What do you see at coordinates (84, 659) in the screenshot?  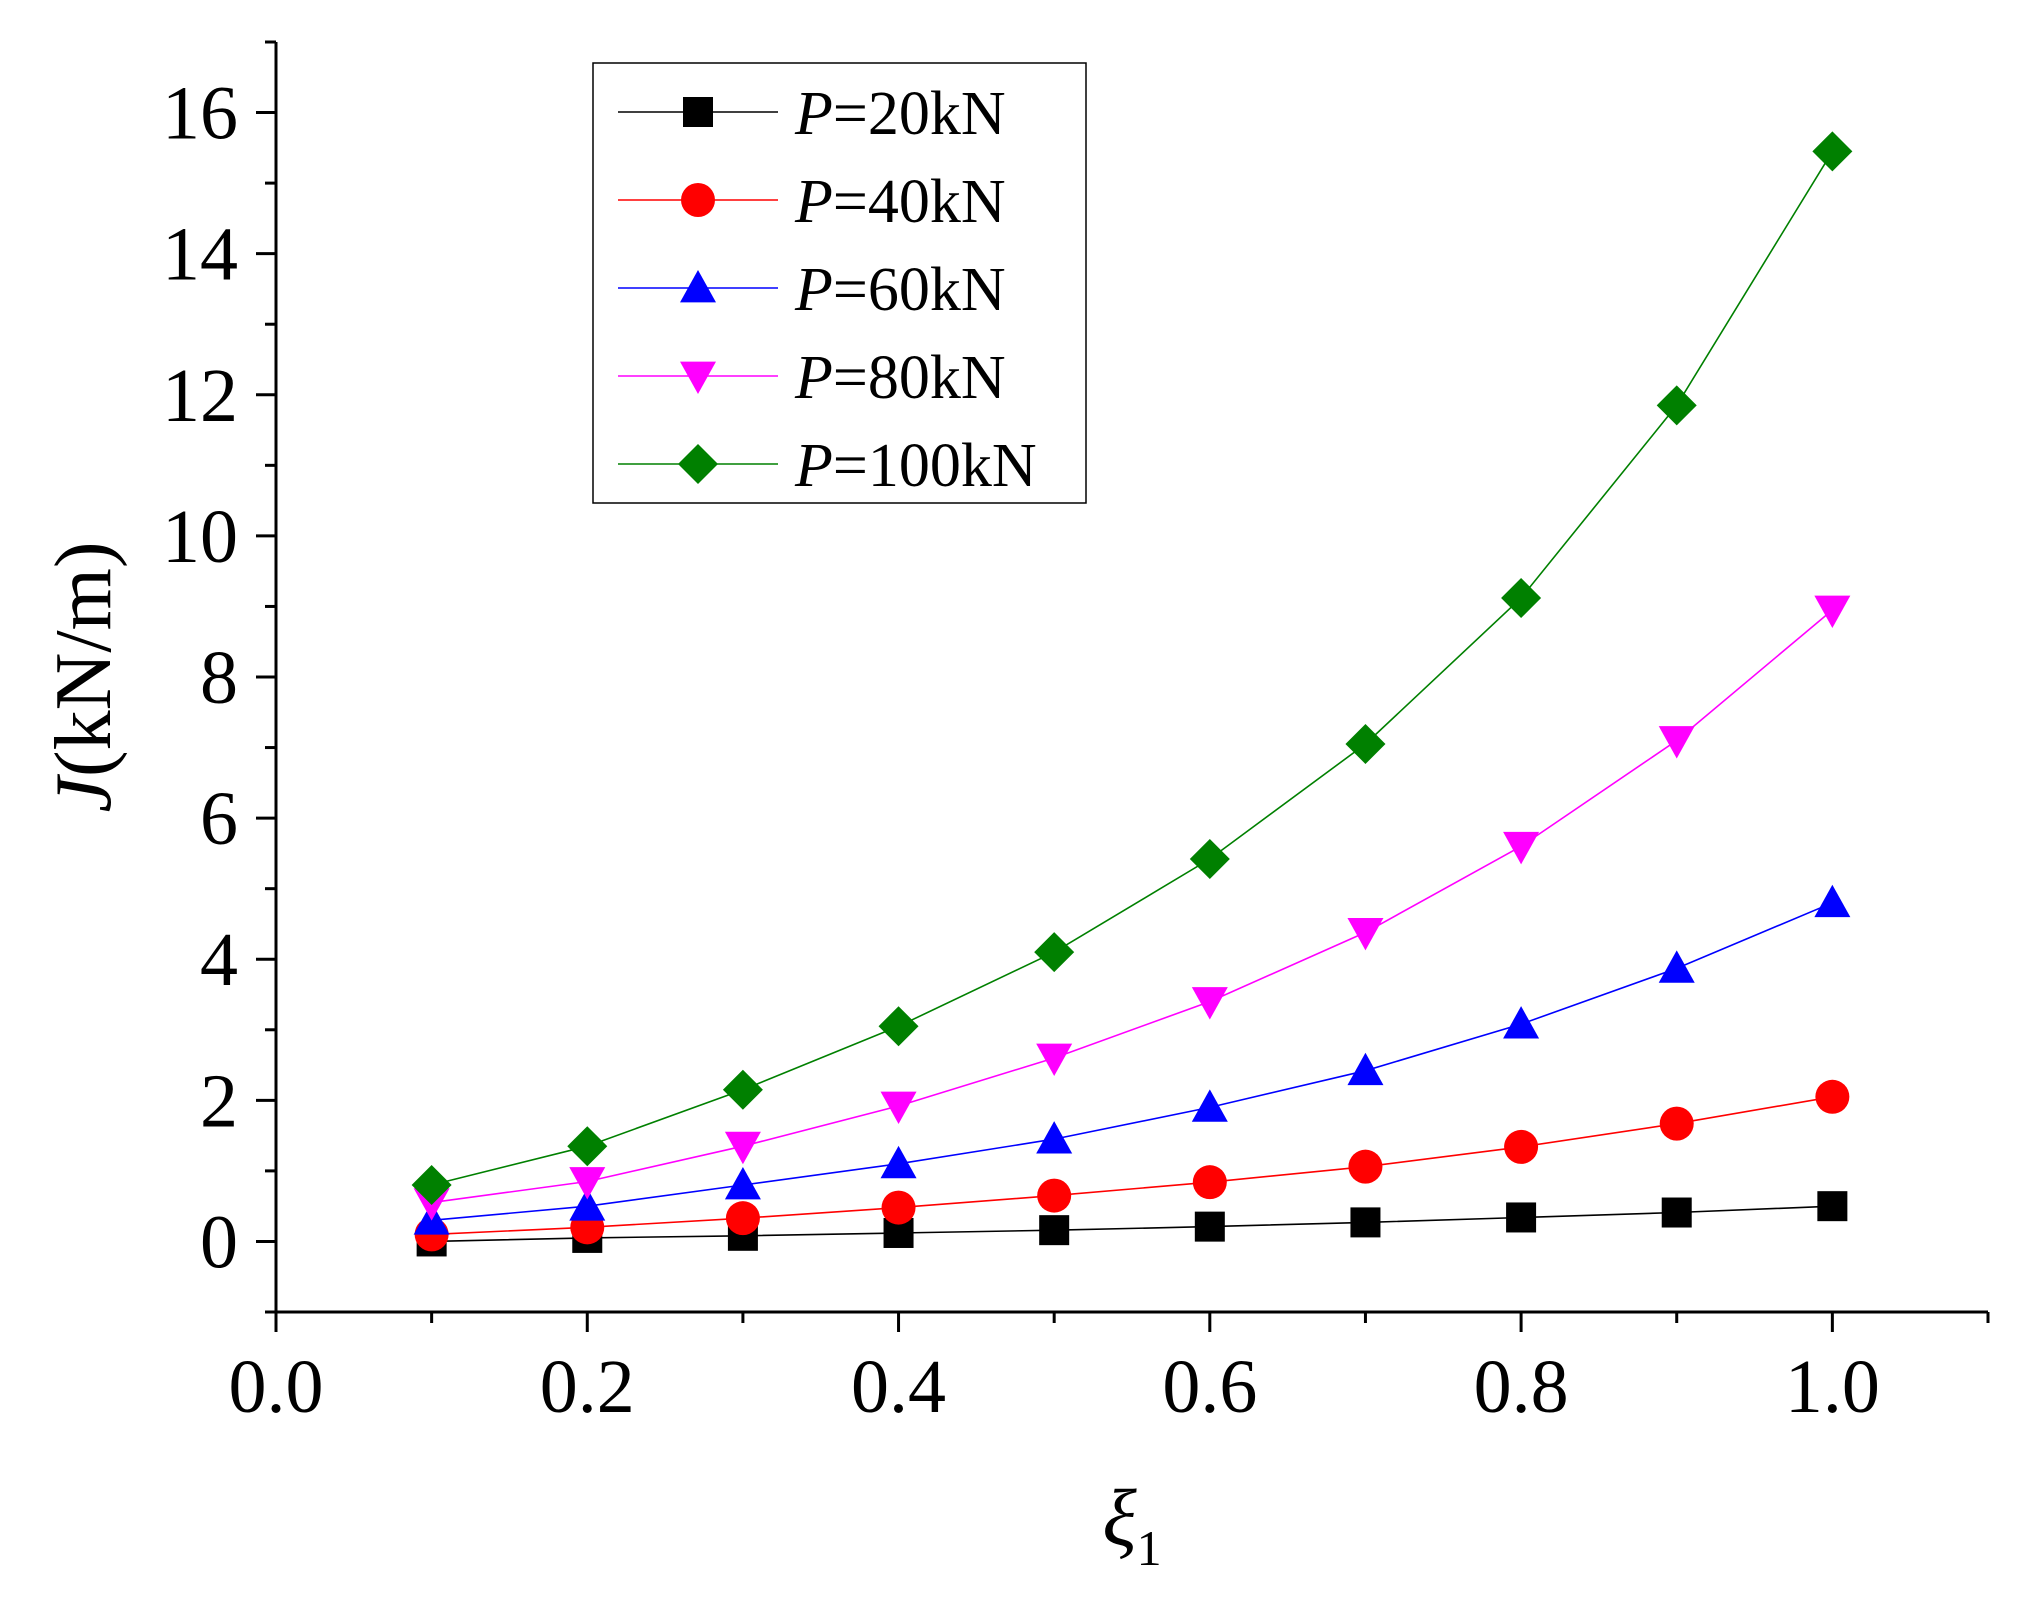 I see `y-axis-unit: (kN/m)` at bounding box center [84, 659].